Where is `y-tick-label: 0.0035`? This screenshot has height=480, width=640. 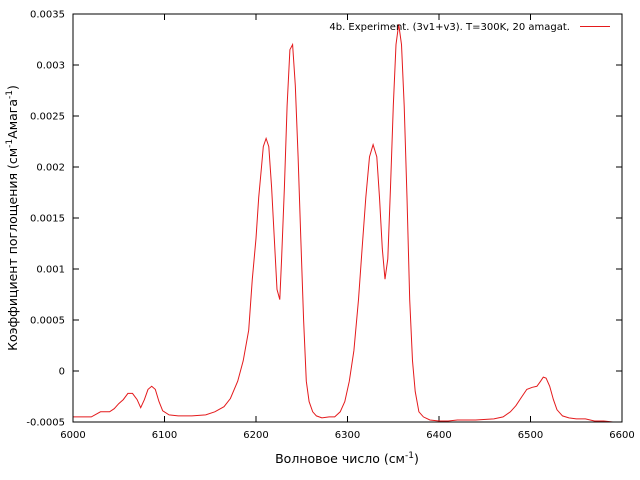
y-tick-label: 0.0035 is located at coordinates (47, 15).